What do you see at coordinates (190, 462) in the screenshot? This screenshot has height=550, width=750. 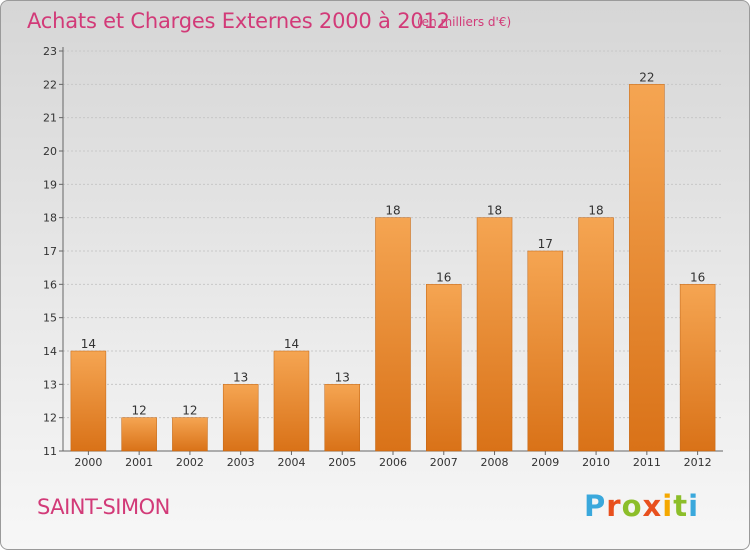 I see `x-tick-label: 2002` at bounding box center [190, 462].